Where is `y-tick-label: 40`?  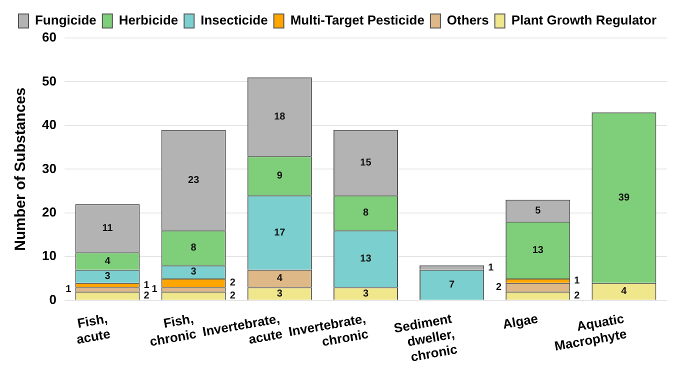
y-tick-label: 40 is located at coordinates (49, 124).